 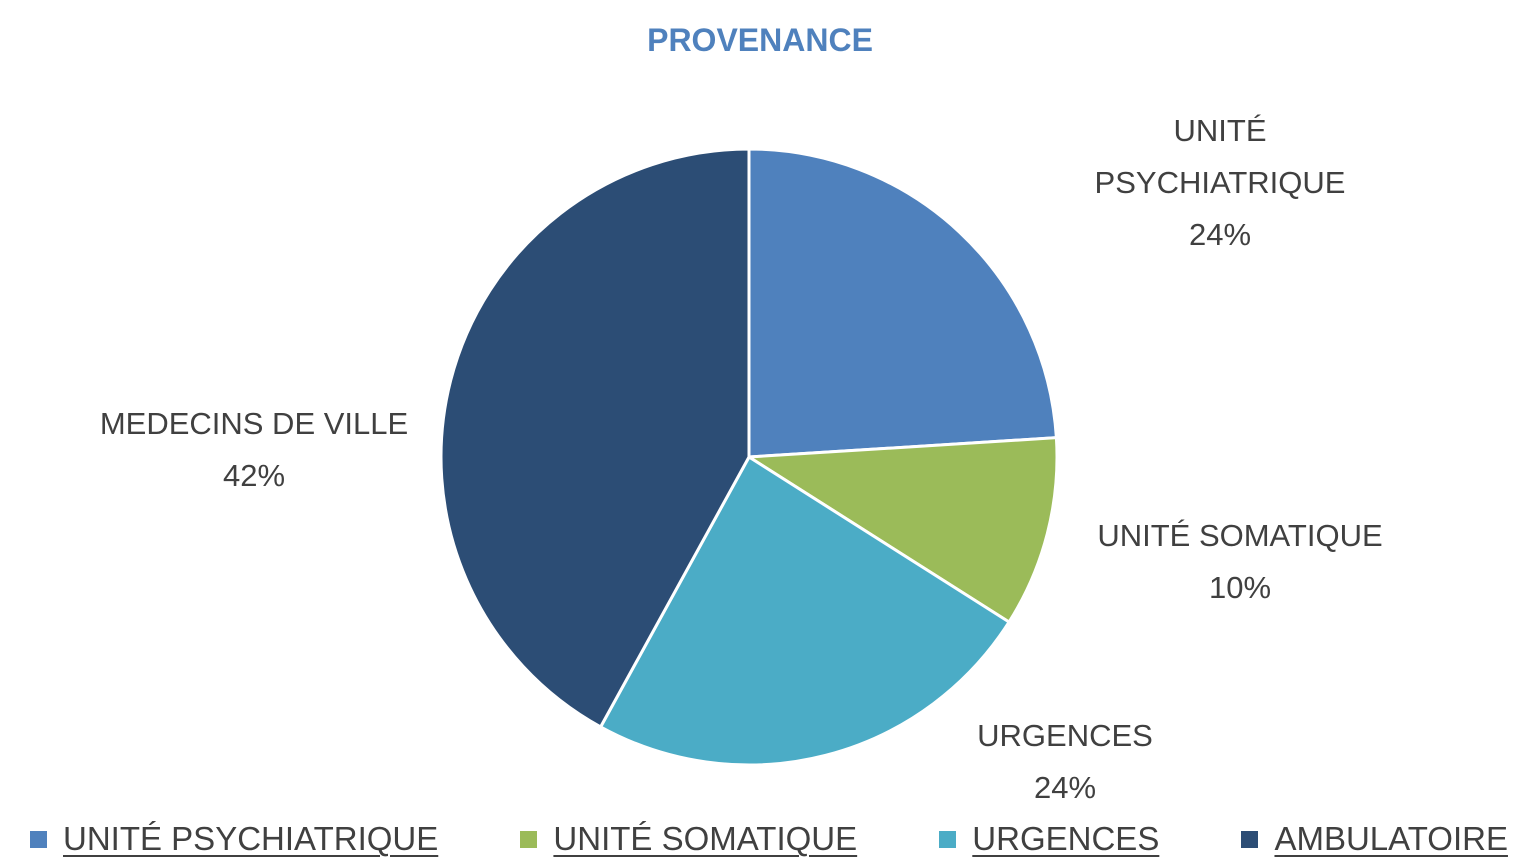 I want to click on legend-item: AMBULATOIRE, so click(x=1374, y=839).